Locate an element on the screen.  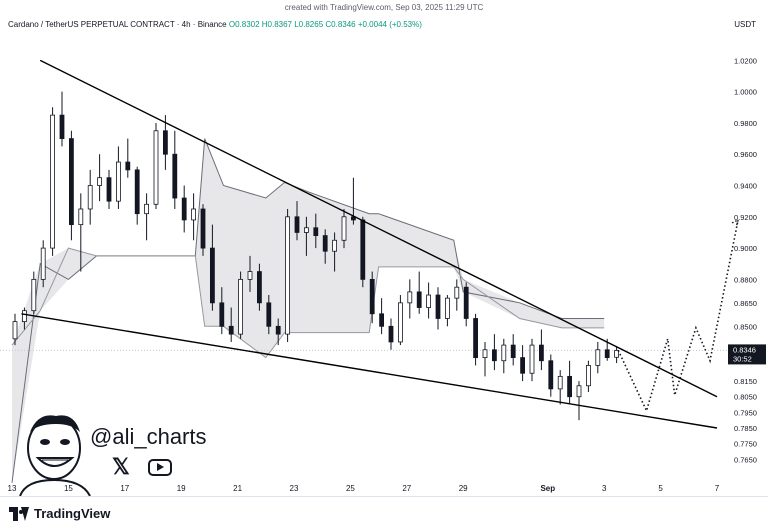
price-badge is located at coordinates (747, 354).